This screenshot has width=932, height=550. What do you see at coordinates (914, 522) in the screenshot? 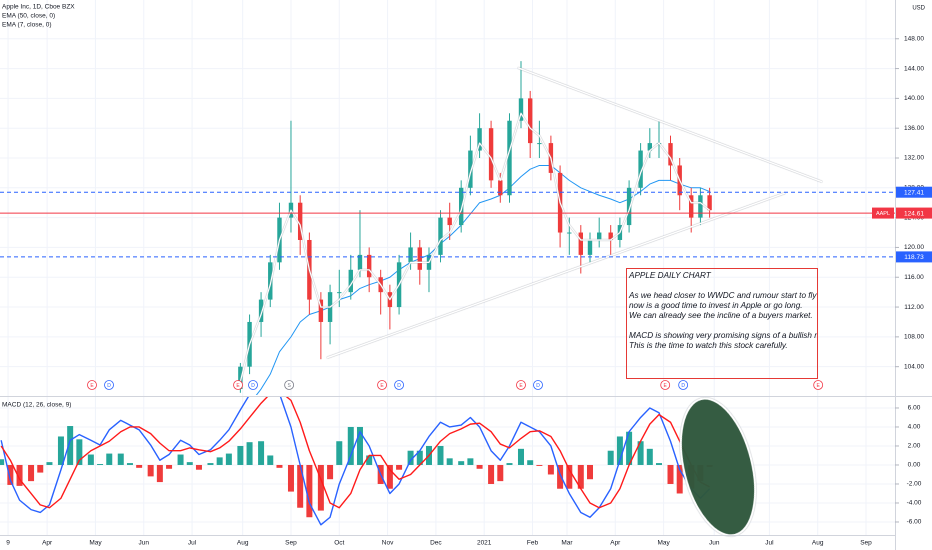
I see `y-tick-label: -6.00` at bounding box center [914, 522].